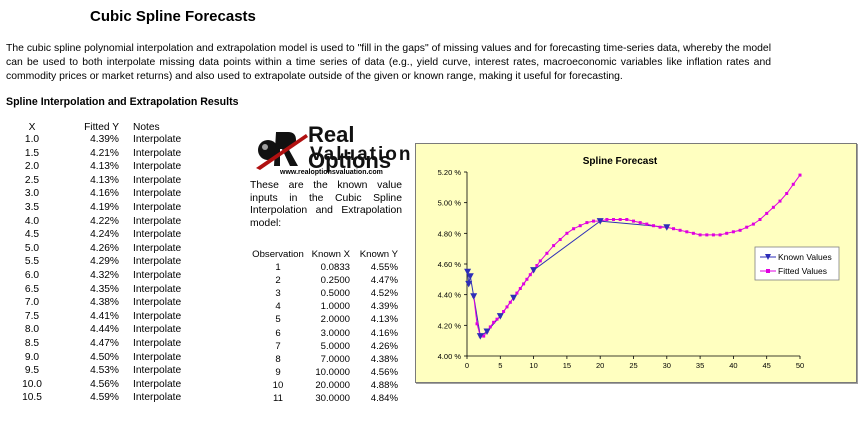  Describe the element at coordinates (104, 384) in the screenshot. I see `cell-fitted-y: 4.56%` at that location.